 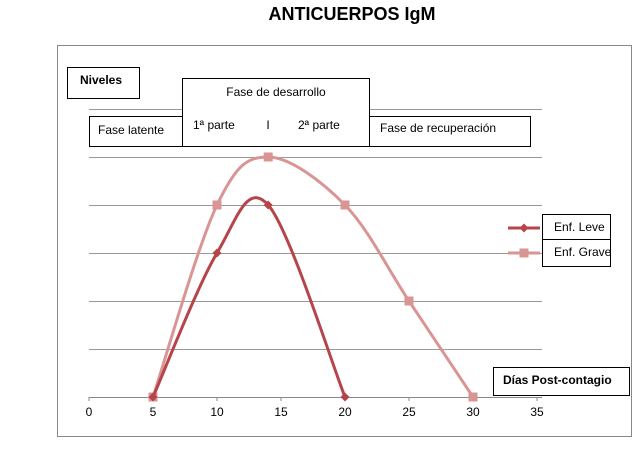 I want to click on x-axis-label: Días Post-contagio, so click(x=557, y=380).